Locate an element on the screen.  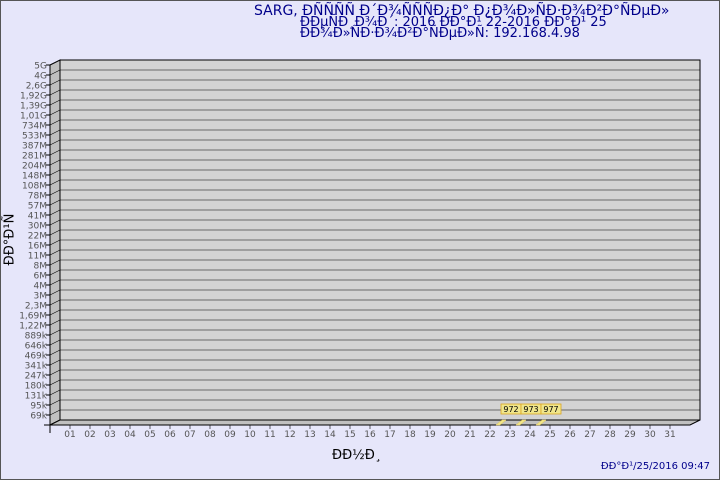
x-tick-label: 07 is located at coordinates (189, 435).